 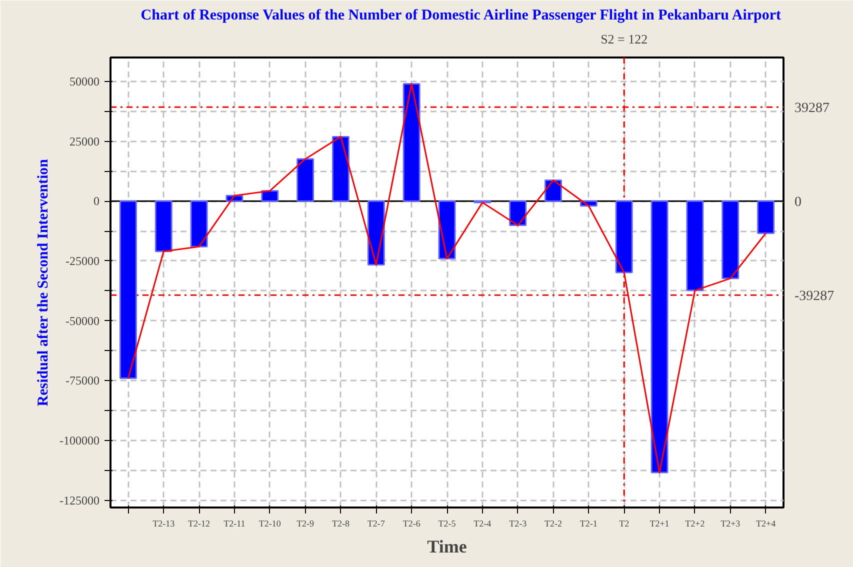 I want to click on x-tick-label: T2-7, so click(x=376, y=523).